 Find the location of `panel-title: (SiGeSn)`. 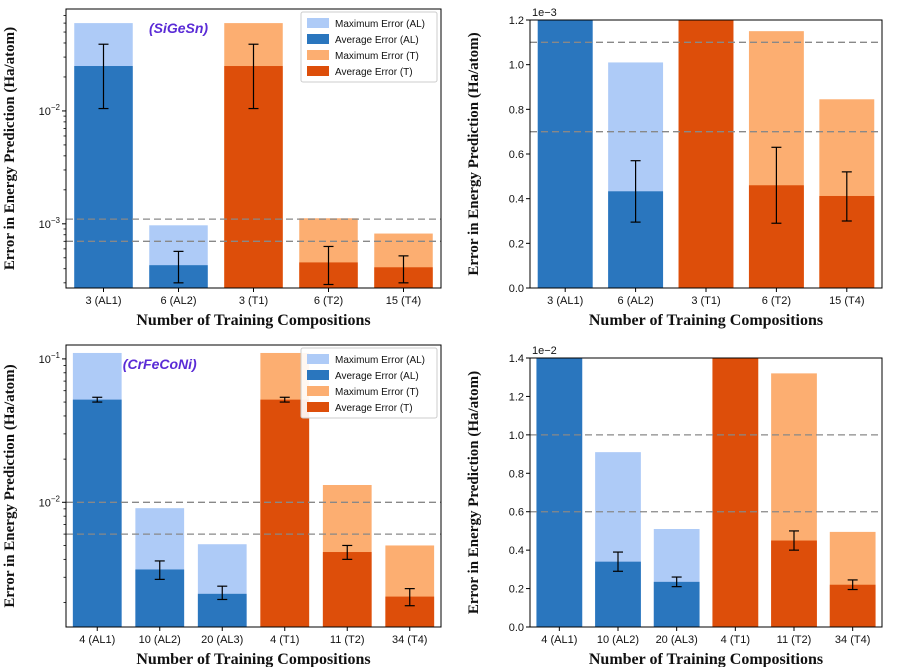

panel-title: (SiGeSn) is located at coordinates (178, 28).